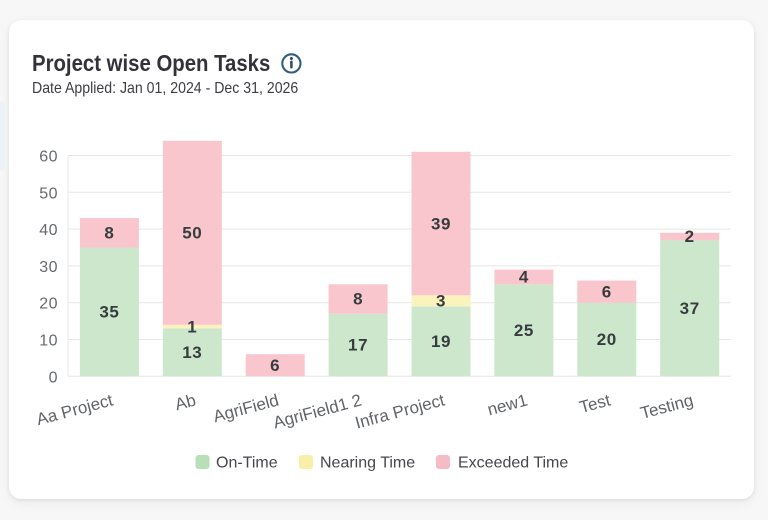 The image size is (768, 520). What do you see at coordinates (690, 308) in the screenshot?
I see `svg-text: 37` at bounding box center [690, 308].